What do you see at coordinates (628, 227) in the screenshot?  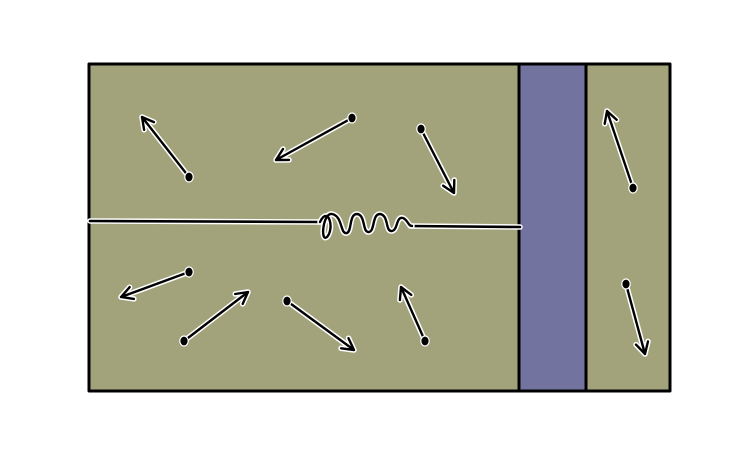 I see `right-chamber` at bounding box center [628, 227].